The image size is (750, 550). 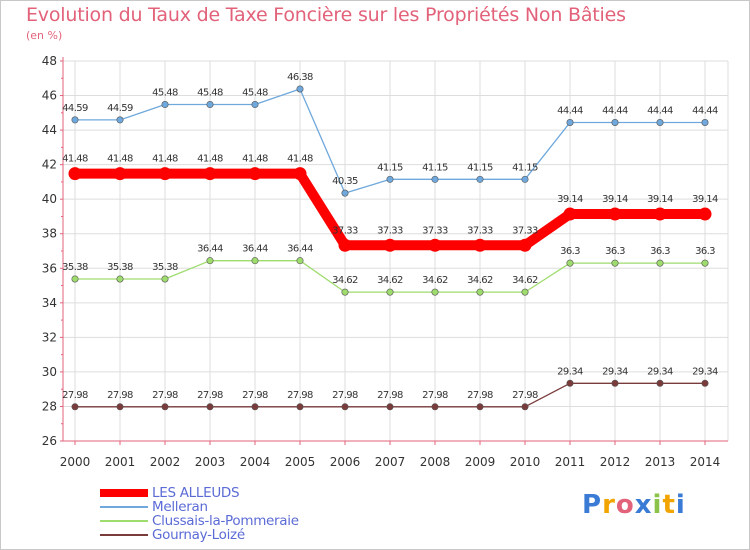 What do you see at coordinates (345, 462) in the screenshot?
I see `x-tick-label: 2006` at bounding box center [345, 462].